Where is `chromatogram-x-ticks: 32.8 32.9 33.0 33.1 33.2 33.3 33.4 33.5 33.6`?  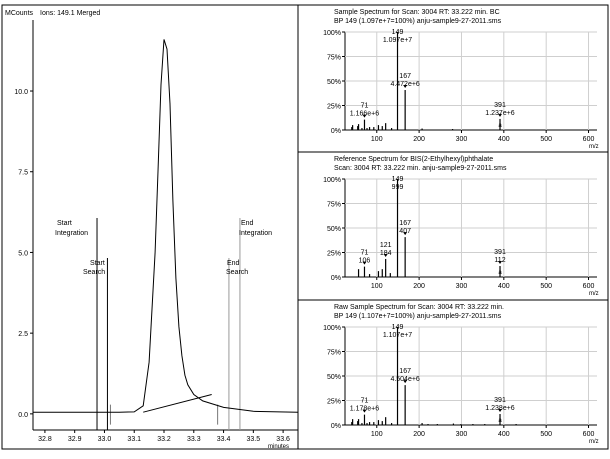
chromatogram-x-ticks: 32.8 32.9 33.0 33.1 33.2 33.3 33.4 33.5 33.6 is located at coordinates (164, 436).